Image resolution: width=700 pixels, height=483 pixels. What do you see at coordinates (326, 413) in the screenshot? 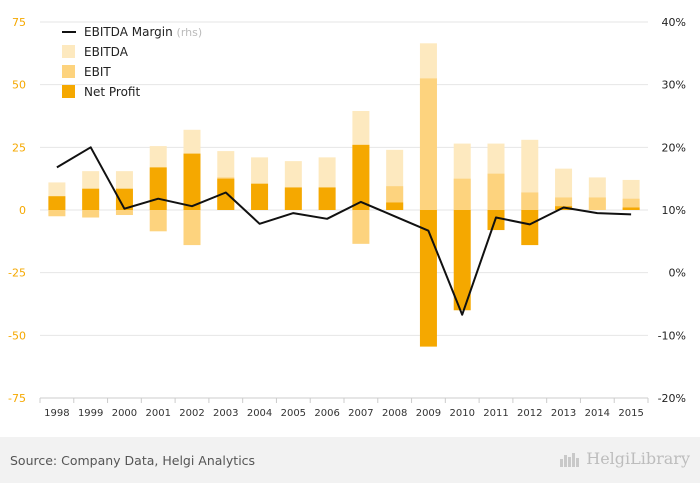
I see `x-tick-label: 2006` at bounding box center [326, 413].